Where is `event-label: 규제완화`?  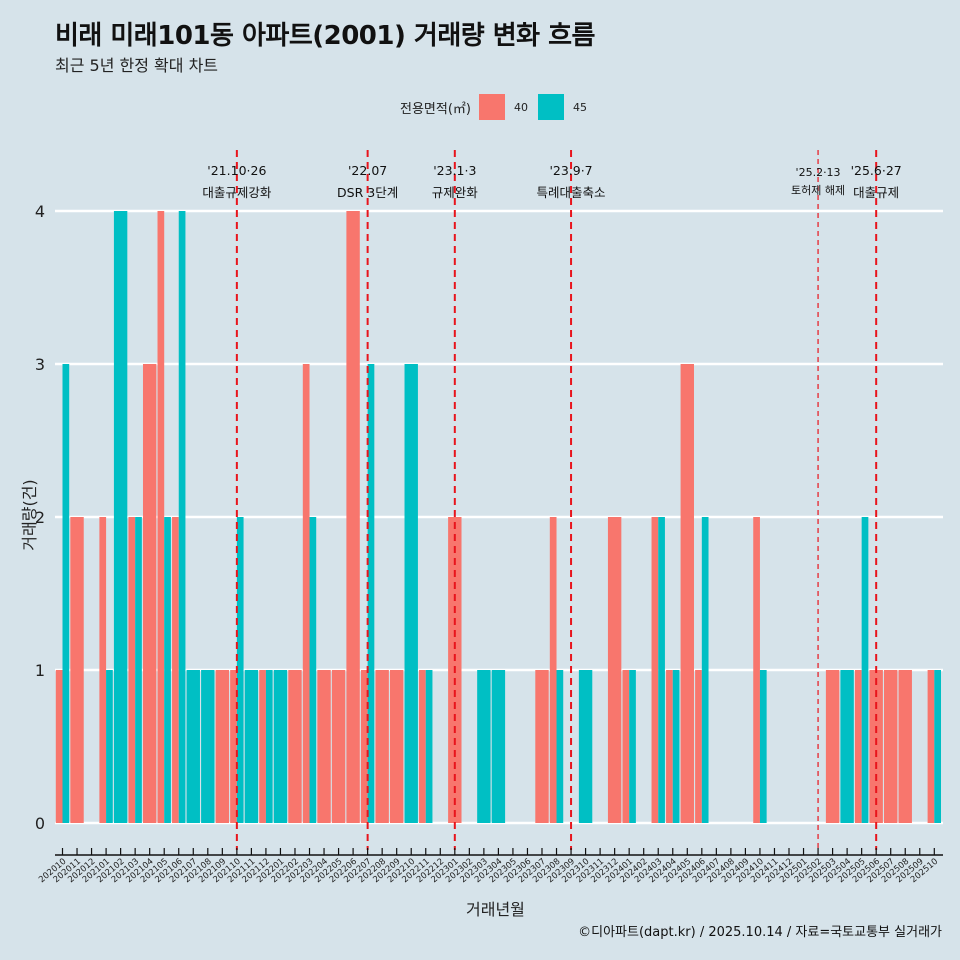
event-label: 규제완화 is located at coordinates (455, 192).